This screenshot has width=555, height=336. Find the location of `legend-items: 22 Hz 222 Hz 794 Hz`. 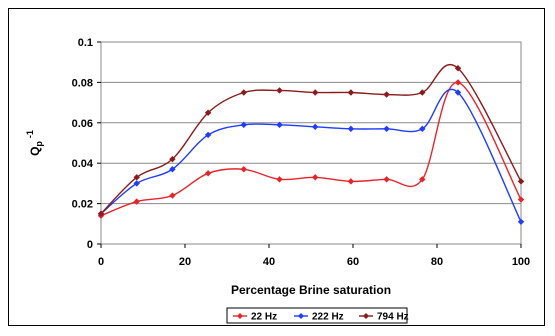

legend-items: 22 Hz 222 Hz 794 Hz is located at coordinates (321, 317).